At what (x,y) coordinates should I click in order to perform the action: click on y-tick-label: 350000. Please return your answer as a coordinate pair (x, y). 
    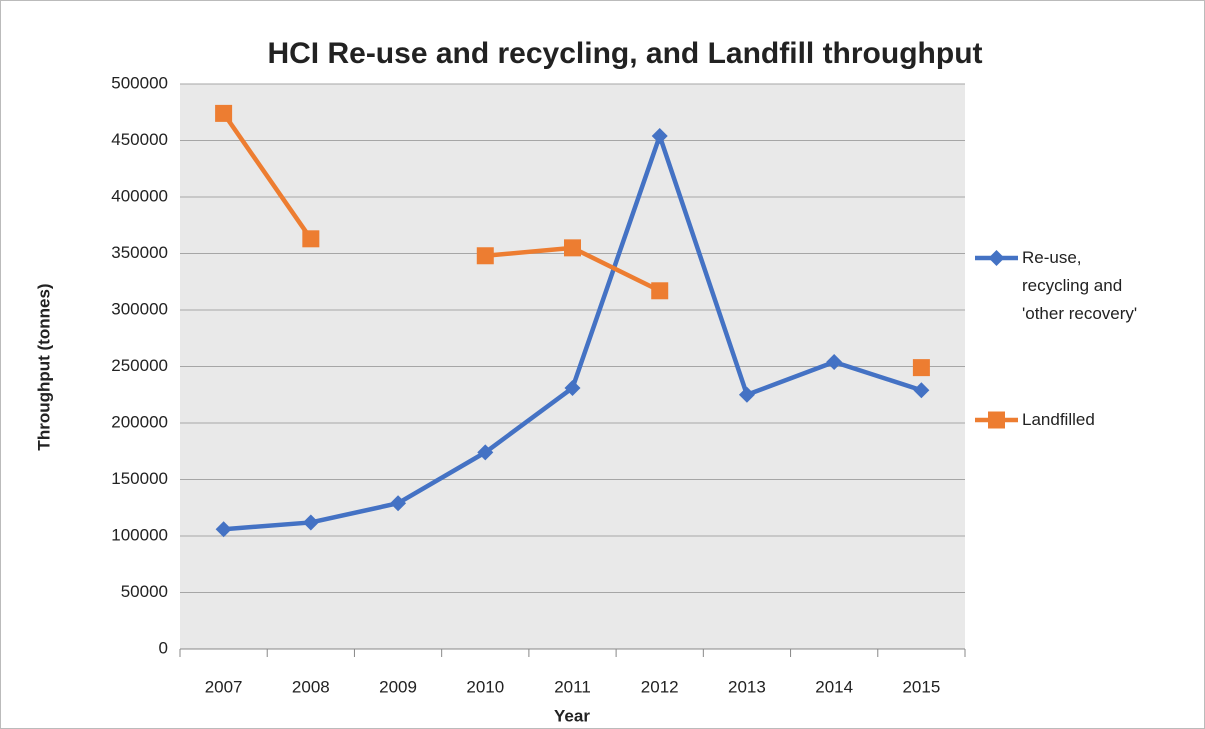
    Looking at the image, I should click on (139, 252).